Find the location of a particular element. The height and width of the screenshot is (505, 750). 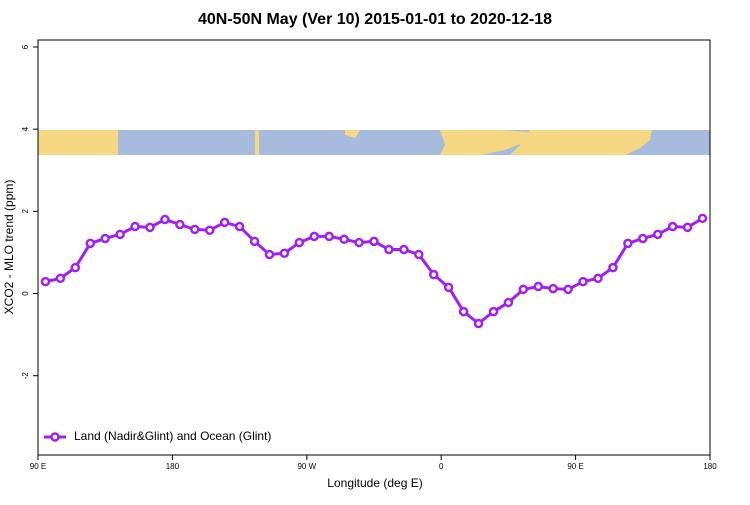

x-tick-label: 0 is located at coordinates (441, 466).